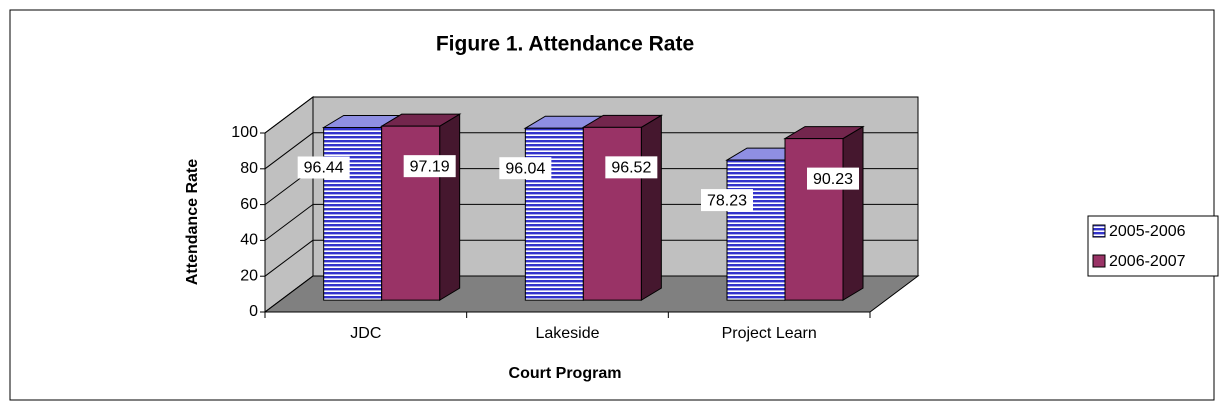 This screenshot has width=1224, height=410. I want to click on y-tick-label: 60, so click(249, 204).